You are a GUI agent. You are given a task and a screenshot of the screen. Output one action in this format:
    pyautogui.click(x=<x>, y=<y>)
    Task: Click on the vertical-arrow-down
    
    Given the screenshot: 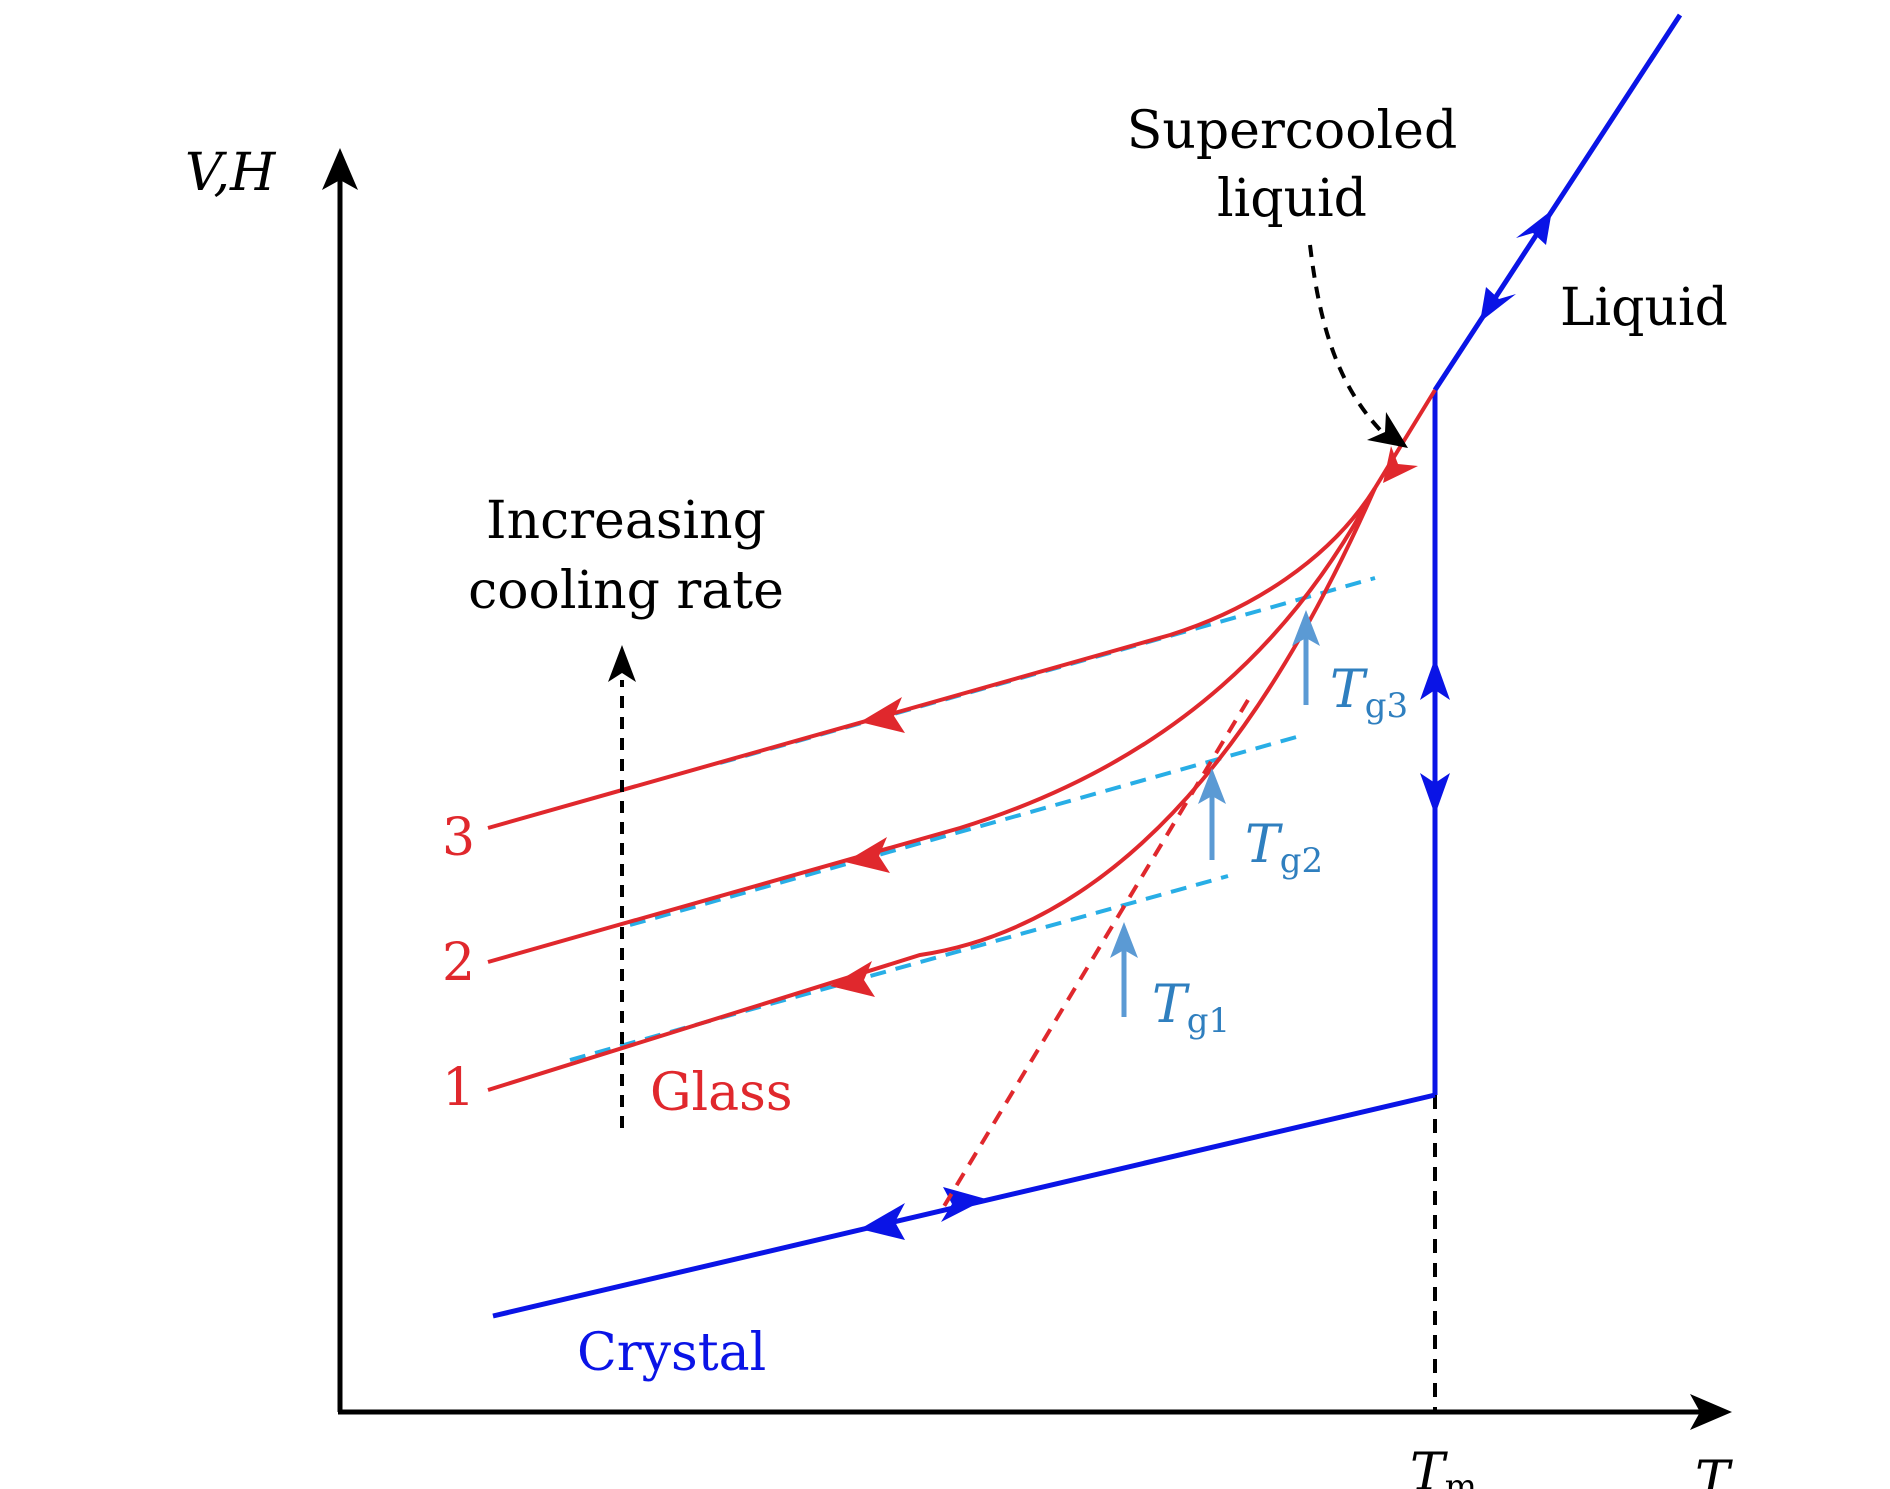 What is the action you would take?
    pyautogui.click(x=1435, y=794)
    